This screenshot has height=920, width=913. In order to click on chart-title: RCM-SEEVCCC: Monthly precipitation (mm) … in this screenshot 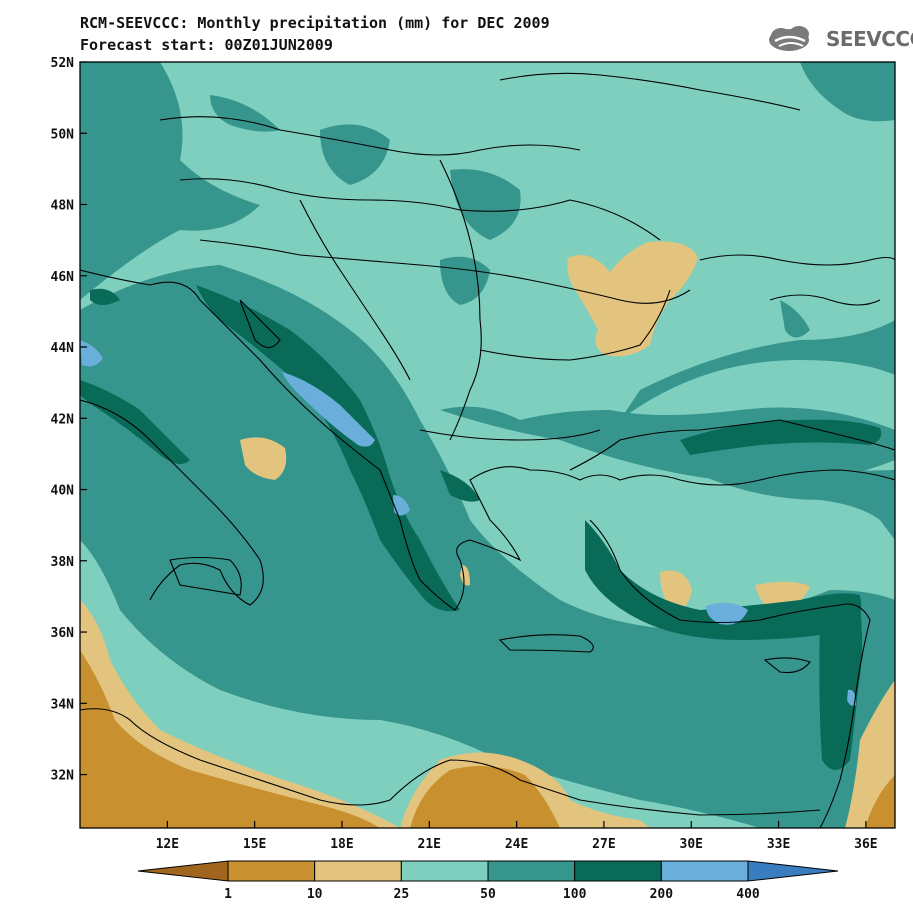, I will do `click(315, 23)`.